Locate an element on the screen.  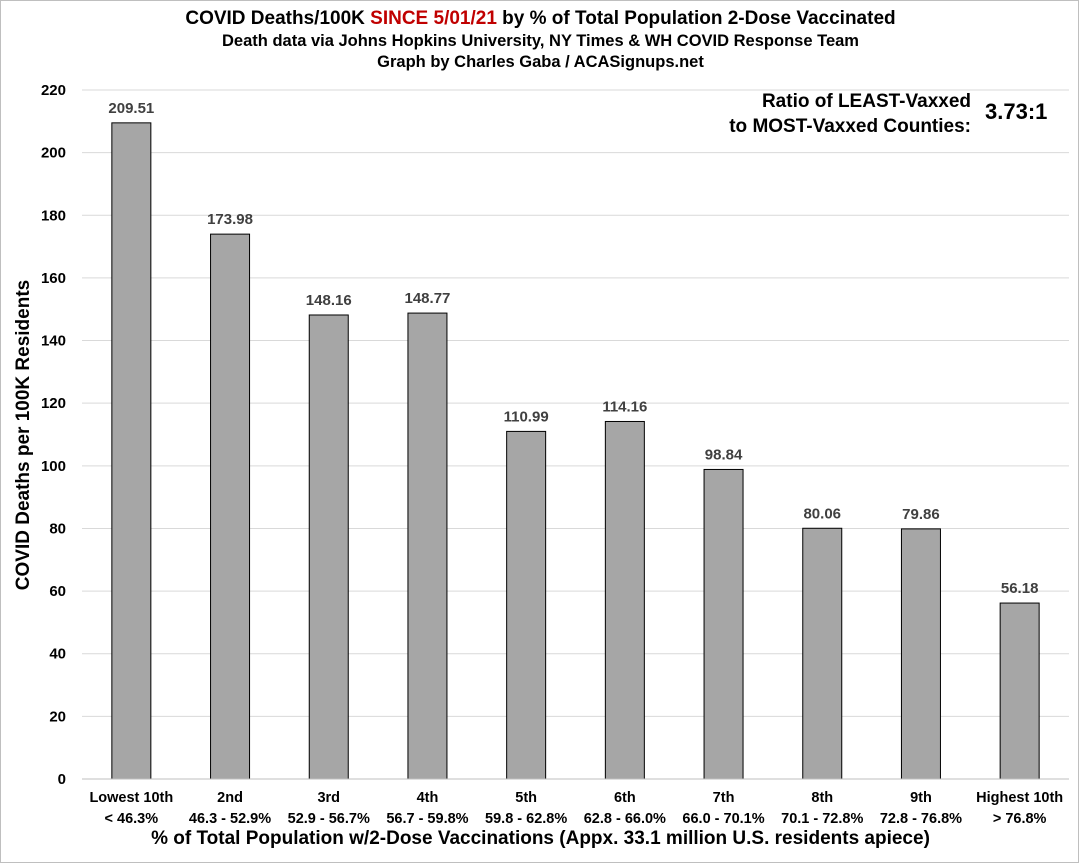
title-prefix: COVID Deaths/100K is located at coordinates (278, 18).